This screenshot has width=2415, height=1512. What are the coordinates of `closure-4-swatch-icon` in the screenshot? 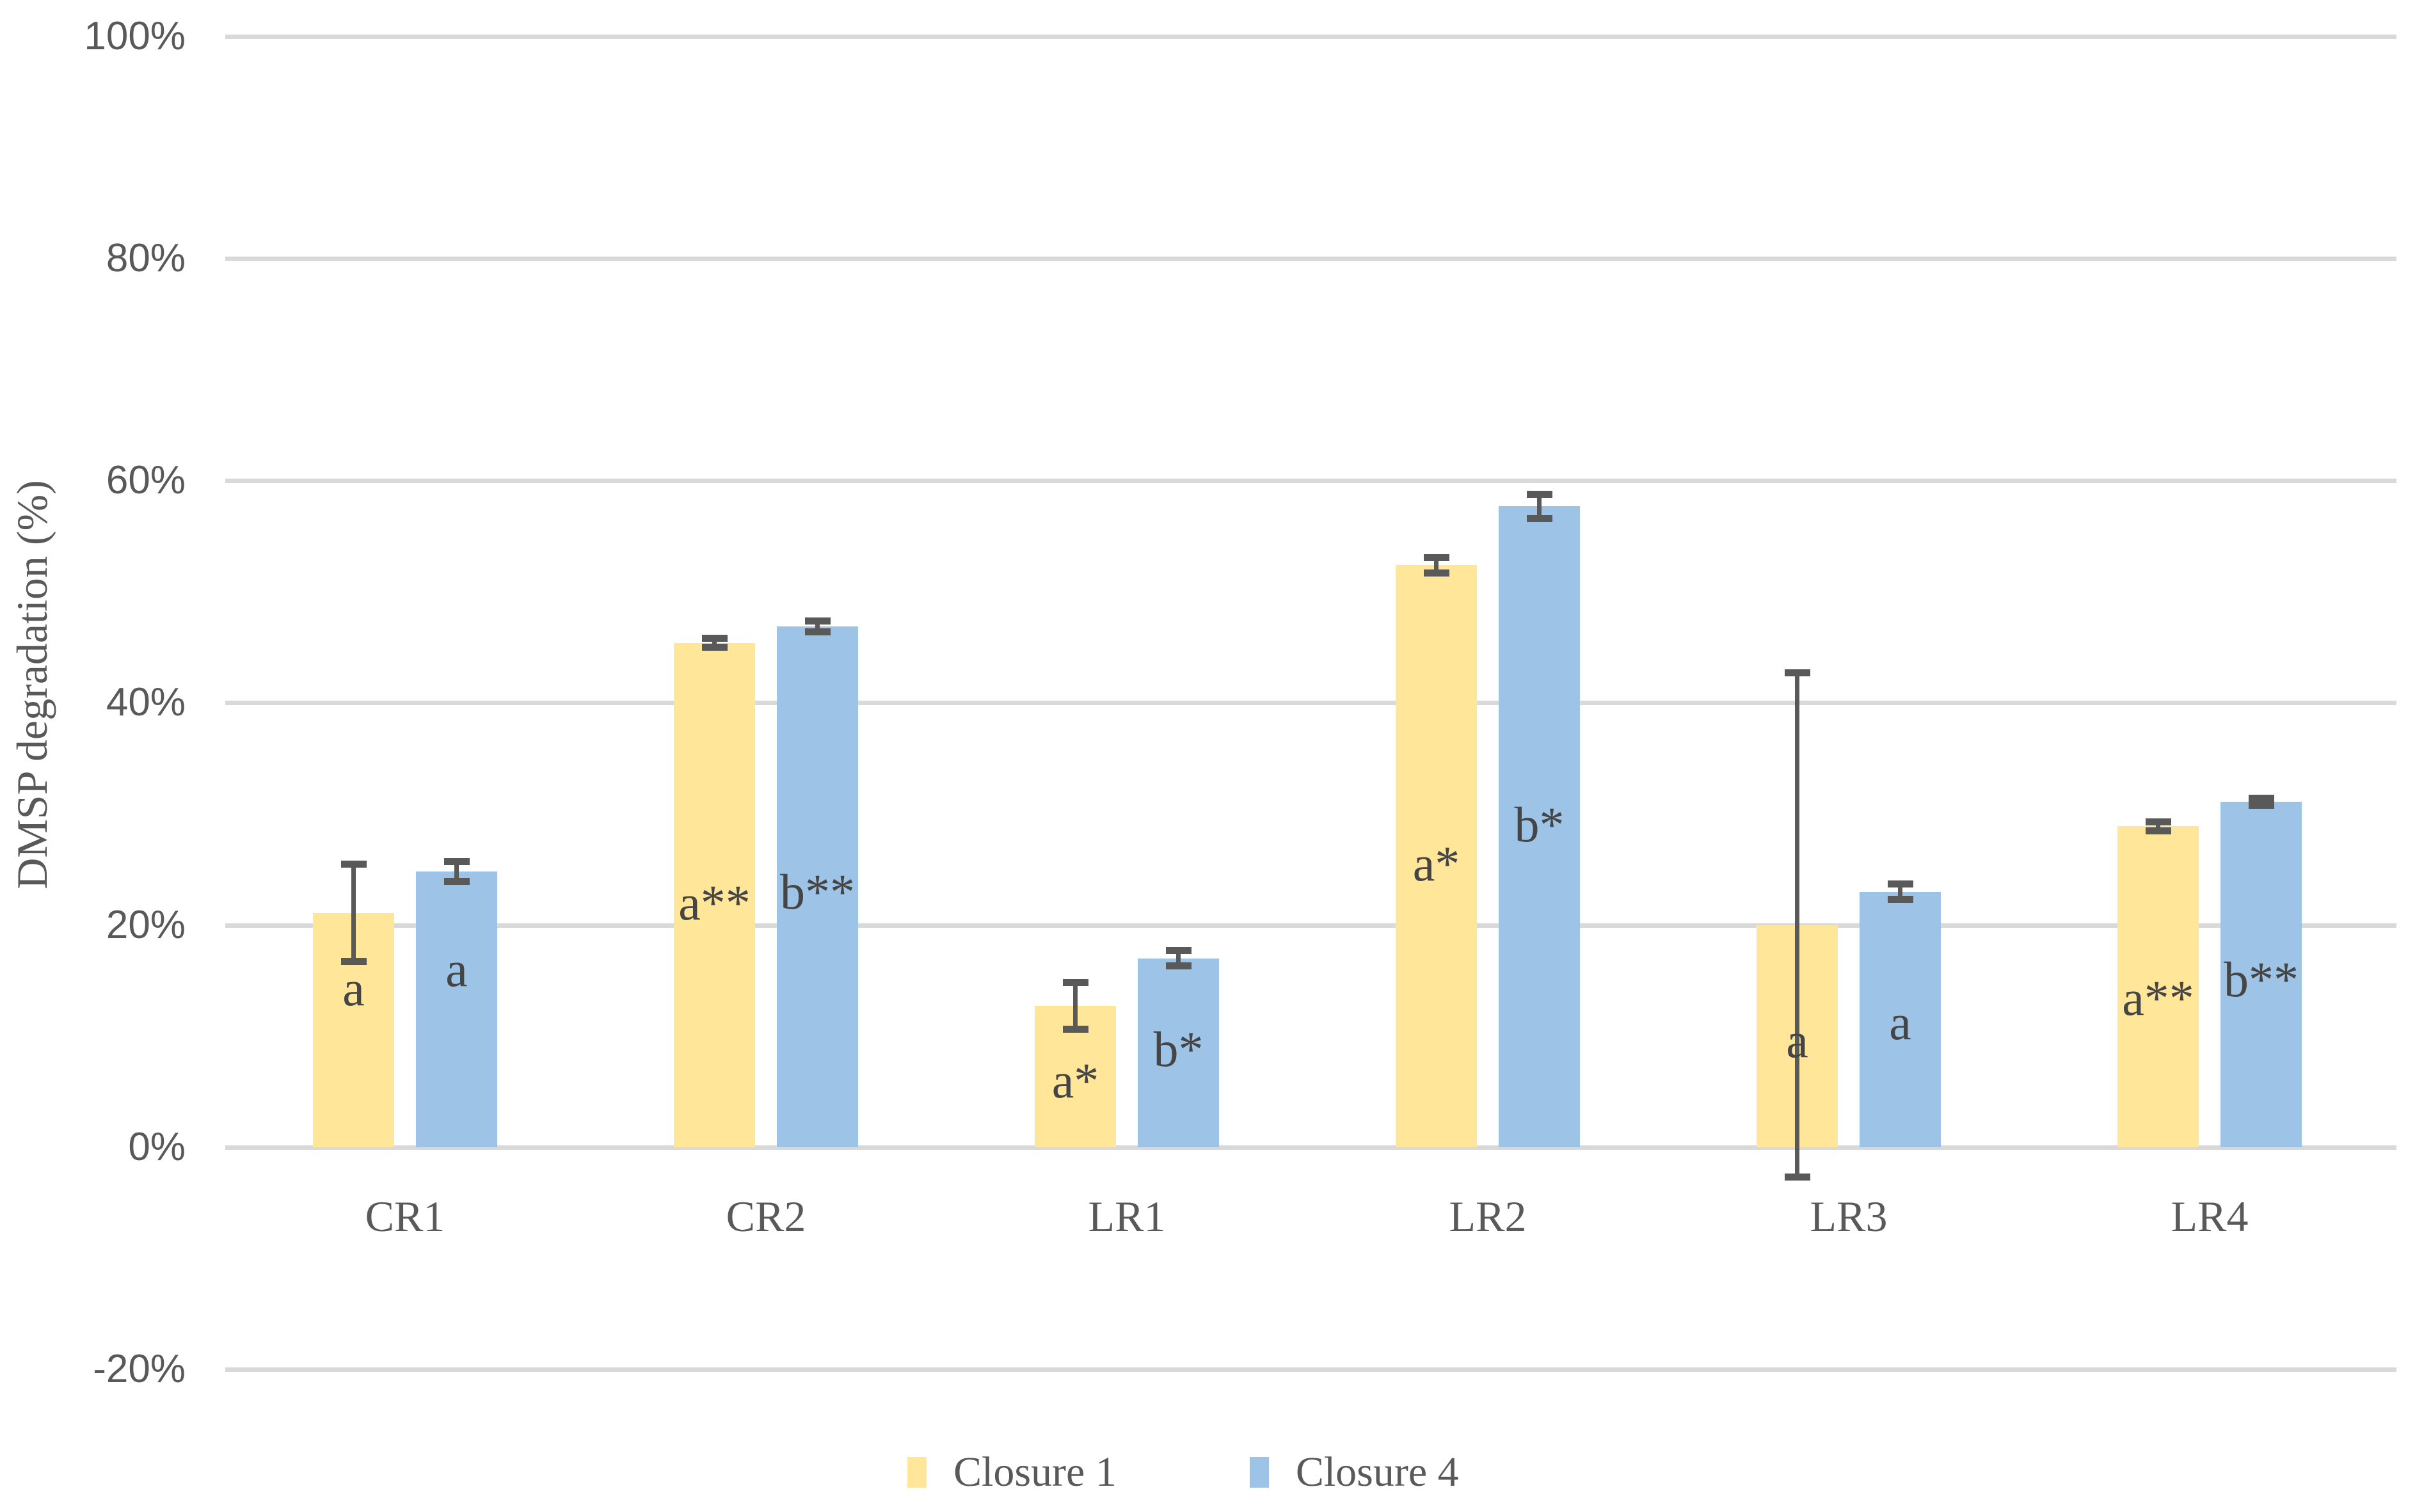 It's located at (1259, 1472).